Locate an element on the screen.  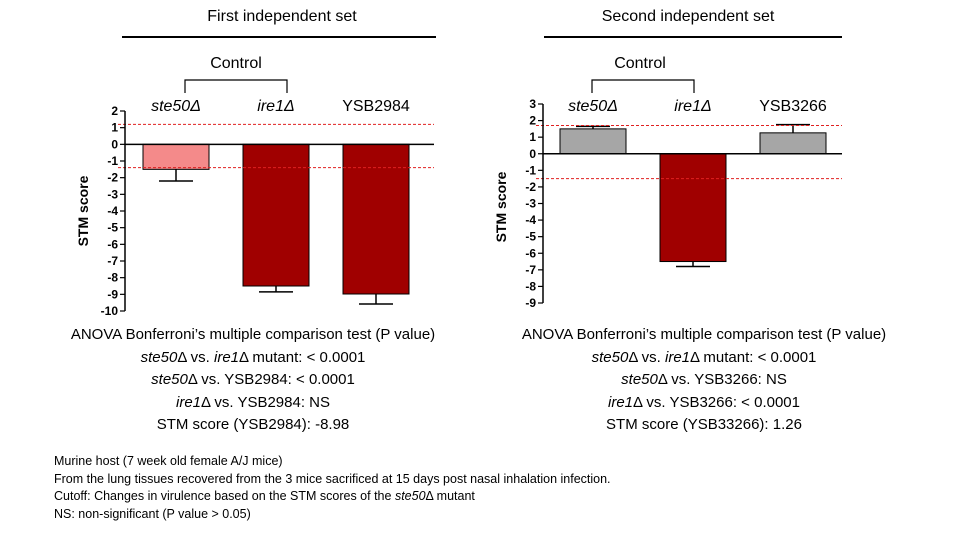
stats-line-2: ste50Δ vs. YSB3266: NS is located at coordinates (704, 379).